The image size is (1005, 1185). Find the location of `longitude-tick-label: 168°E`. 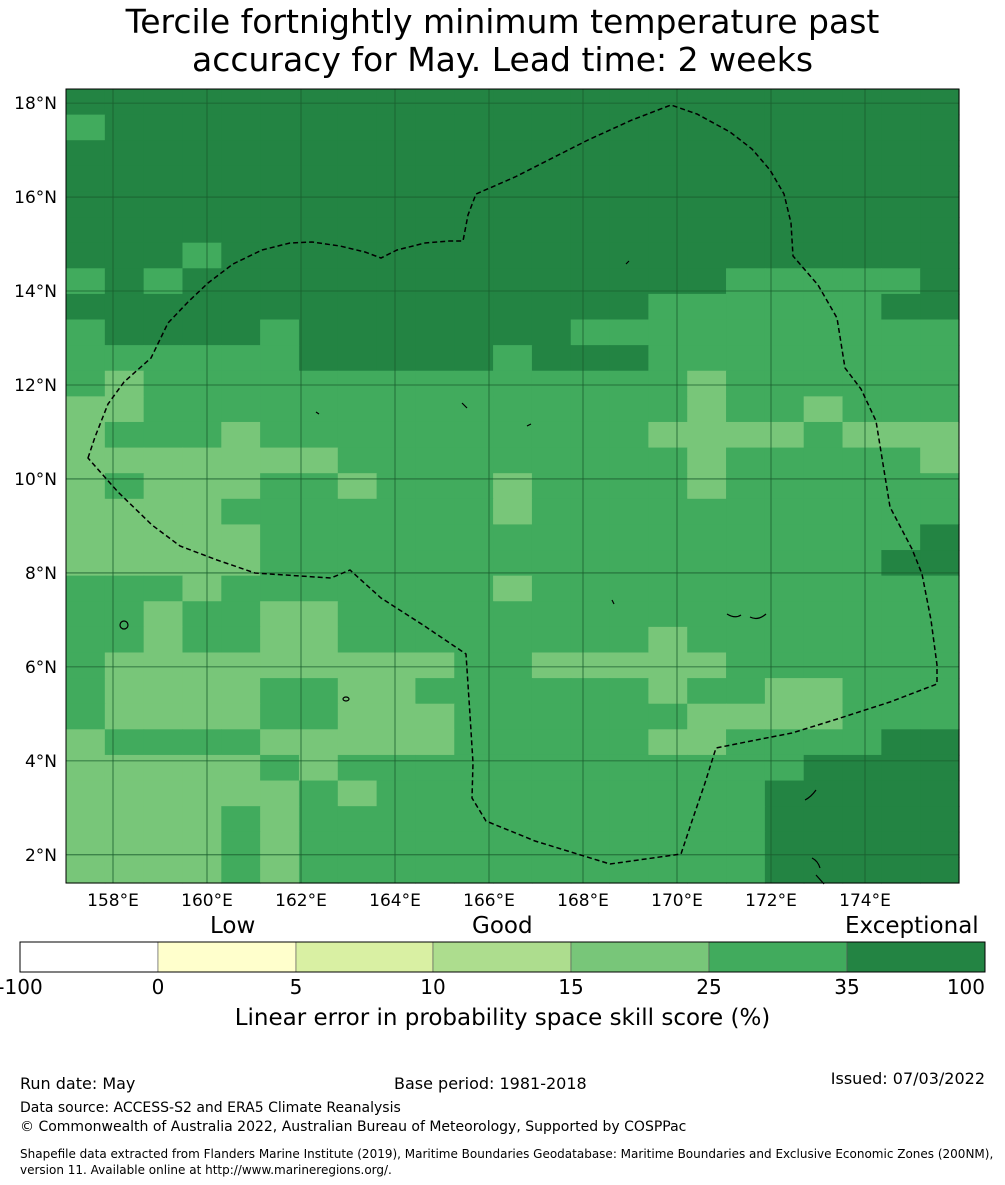

longitude-tick-label: 168°E is located at coordinates (583, 901).